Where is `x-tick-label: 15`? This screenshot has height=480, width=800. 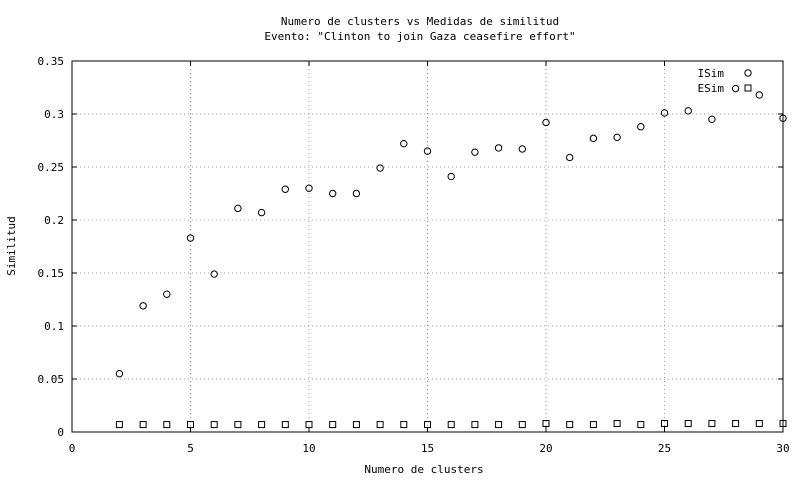
x-tick-label: 15 is located at coordinates (427, 448).